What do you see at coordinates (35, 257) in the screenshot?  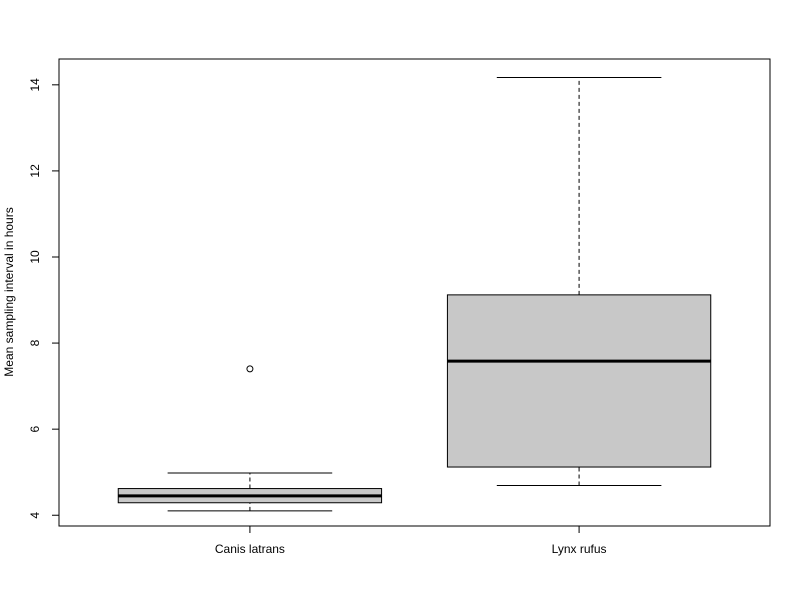 I see `y-tick-label: 10` at bounding box center [35, 257].